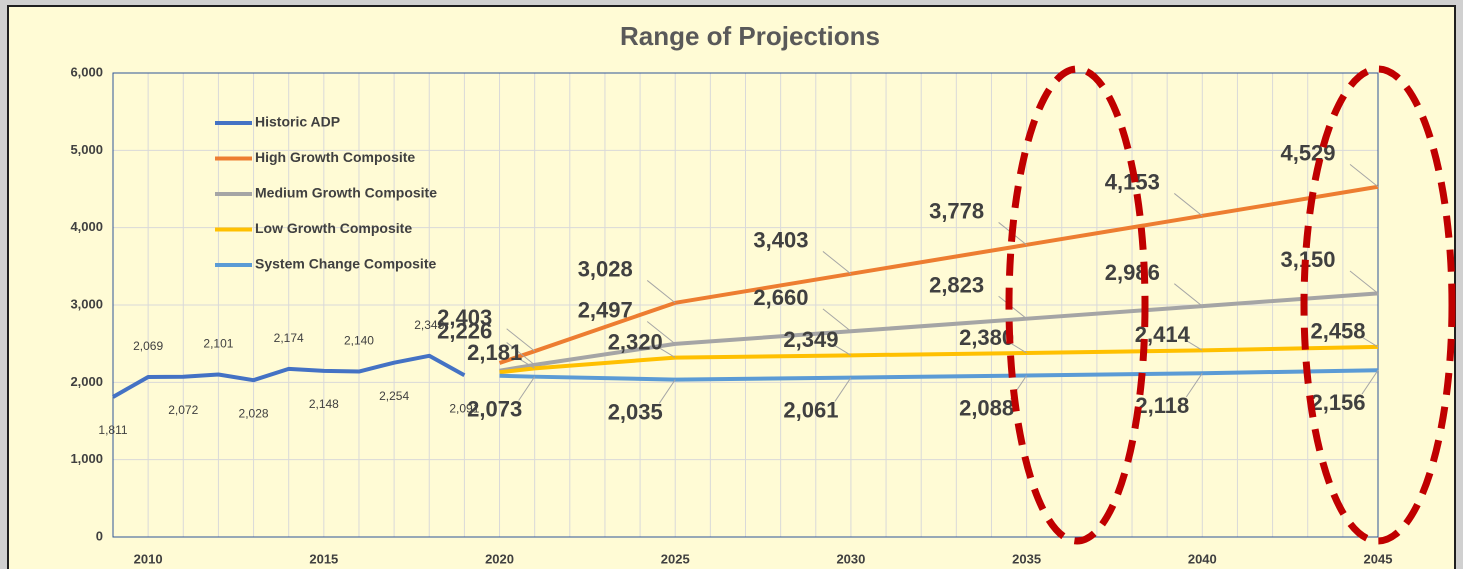  Describe the element at coordinates (1337, 331) in the screenshot. I see `data-label: 2,458` at that location.